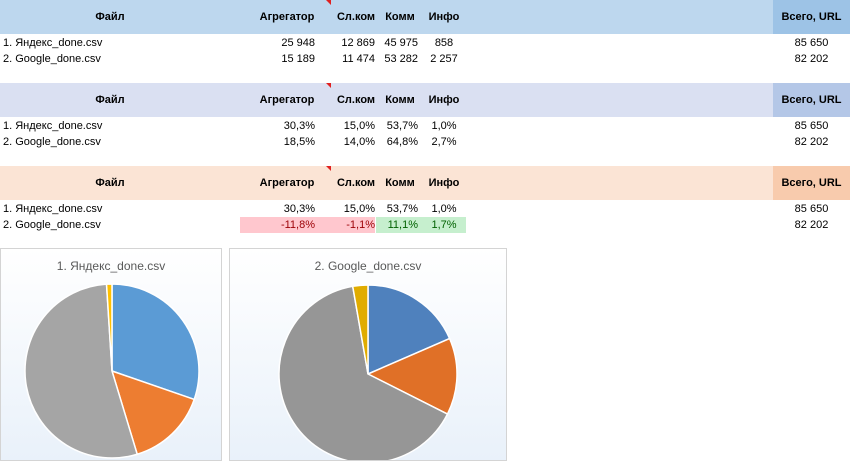 The height and width of the screenshot is (461, 850). I want to click on cell-aggregator: 15 189, so click(298, 59).